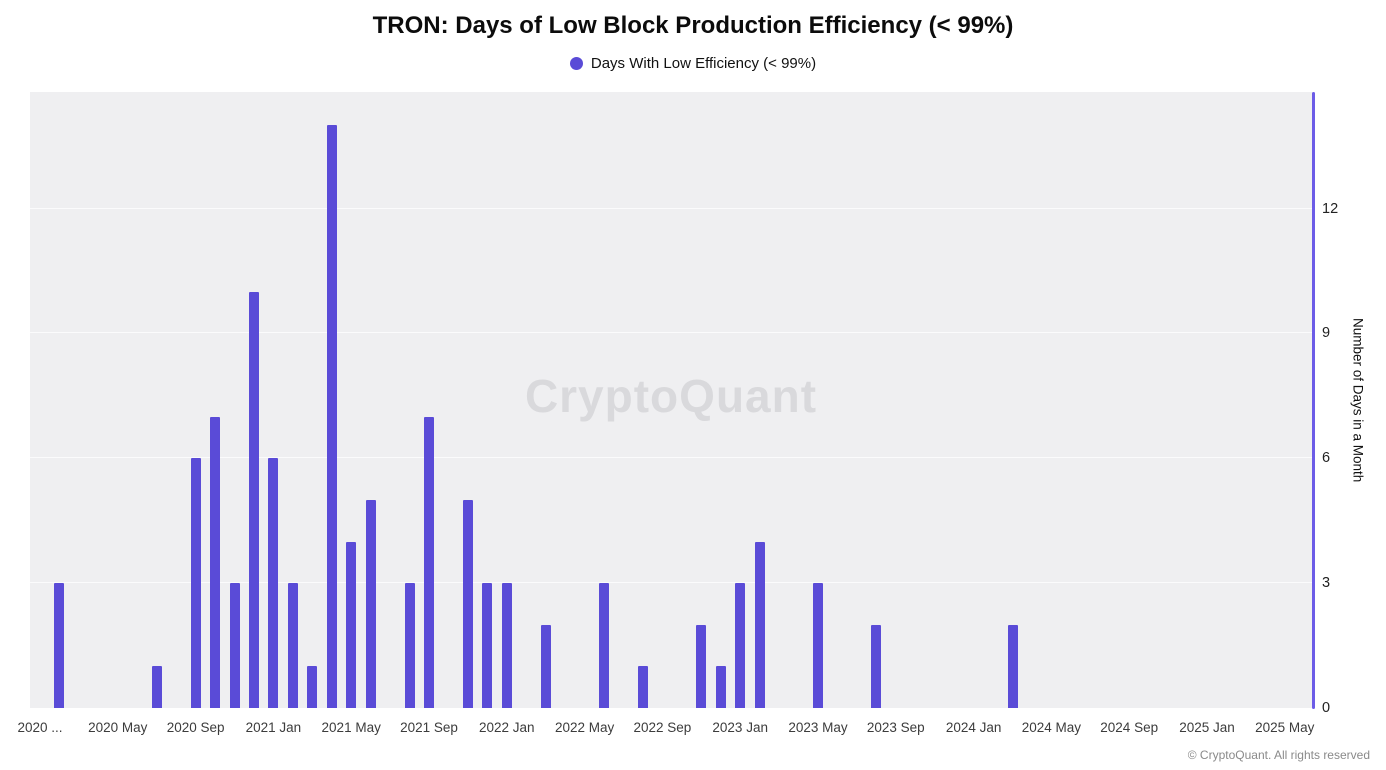  What do you see at coordinates (118, 727) in the screenshot?
I see `x-tick-label: 2020 May` at bounding box center [118, 727].